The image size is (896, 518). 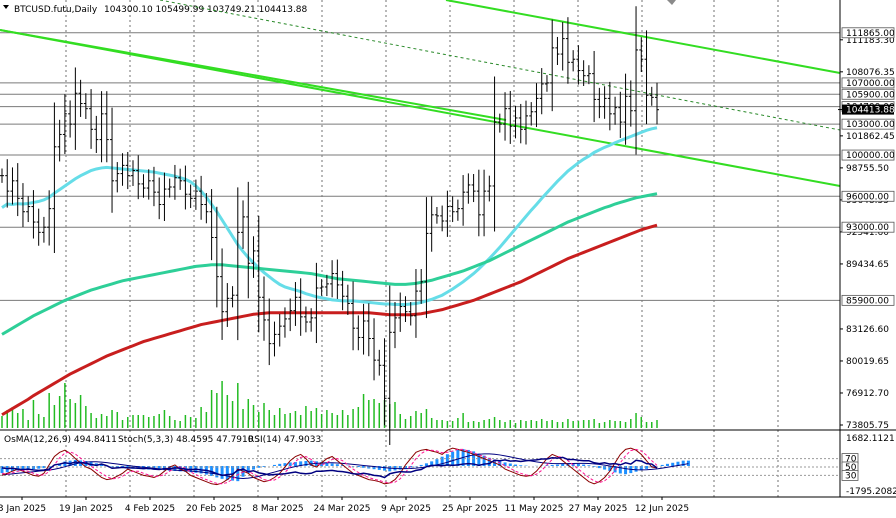 What do you see at coordinates (870, 125) in the screenshot?
I see `level-price-label: 103000.00` at bounding box center [870, 125].